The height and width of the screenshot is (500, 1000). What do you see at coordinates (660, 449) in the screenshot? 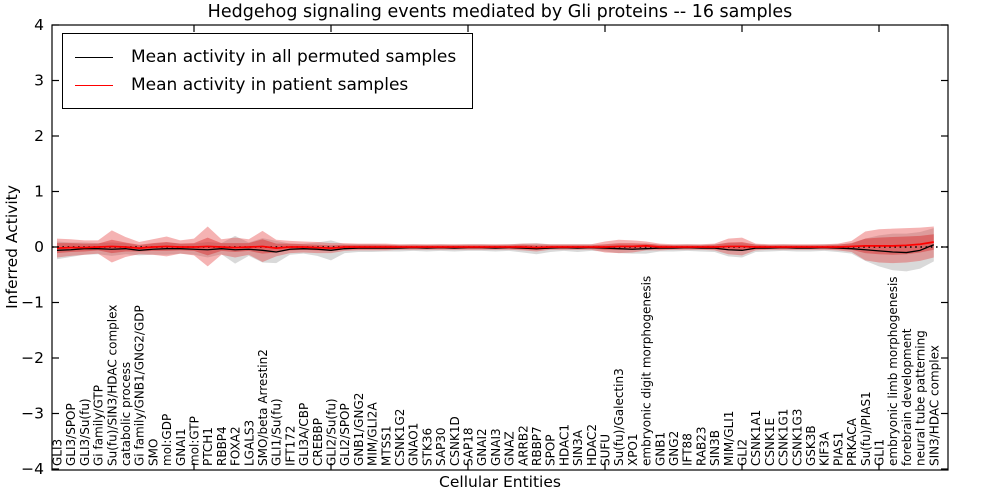
I see `x-category-label: GNB1` at bounding box center [660, 449].